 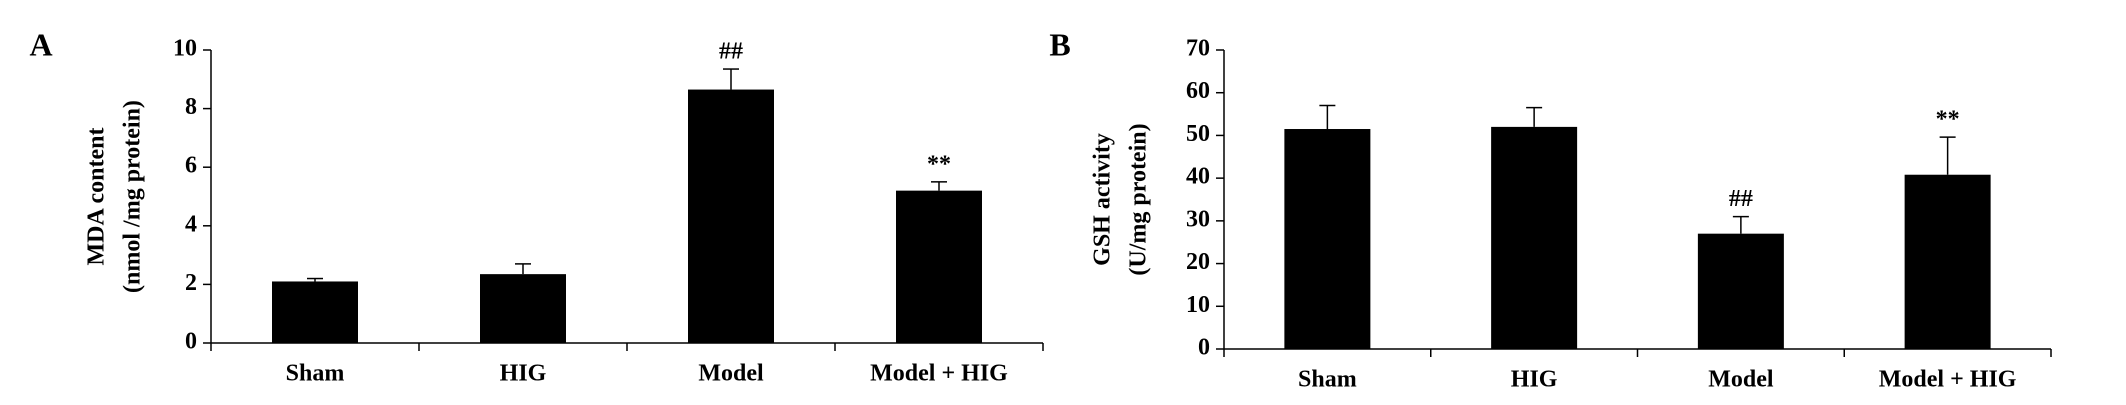 What do you see at coordinates (133, 196) in the screenshot?
I see `y-axis-label: (nmol /mg protein)` at bounding box center [133, 196].